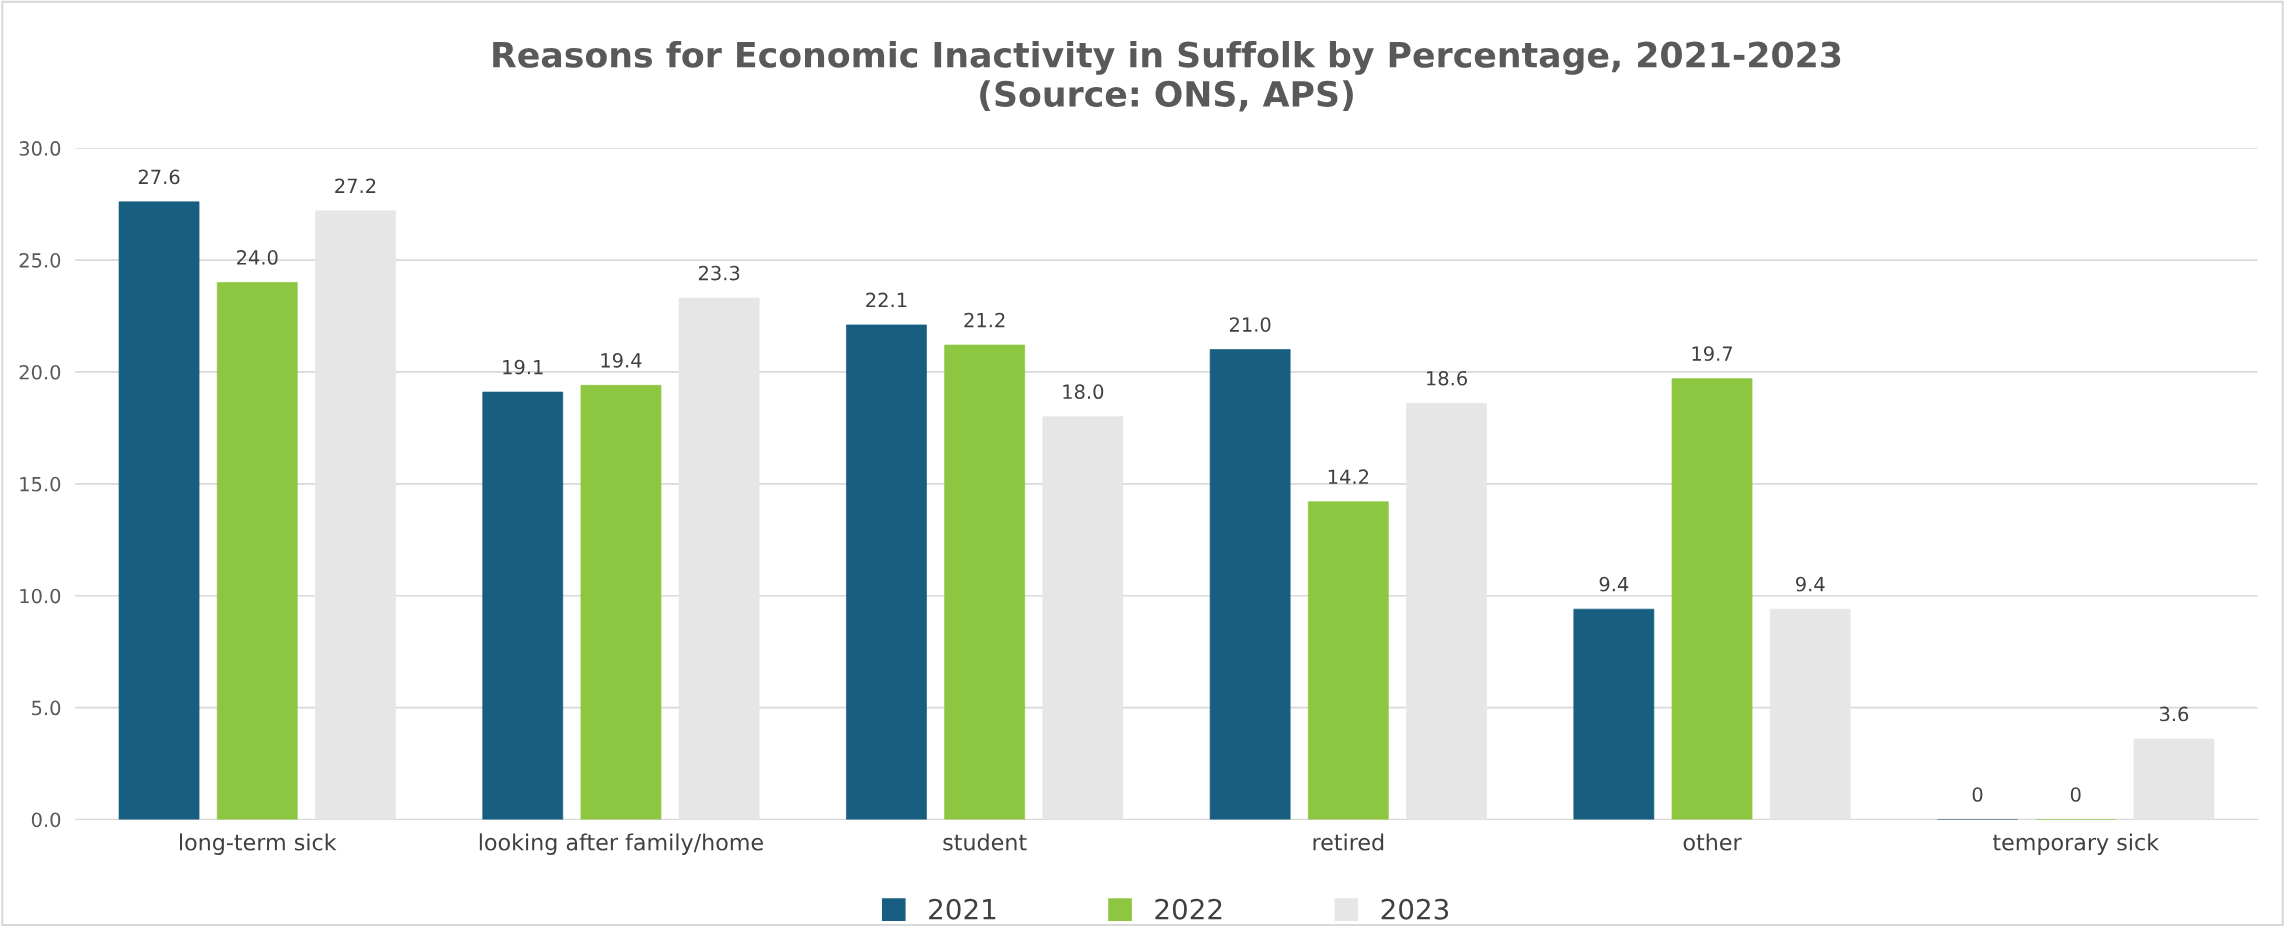  I want to click on x-tick-label: other, so click(1712, 842).